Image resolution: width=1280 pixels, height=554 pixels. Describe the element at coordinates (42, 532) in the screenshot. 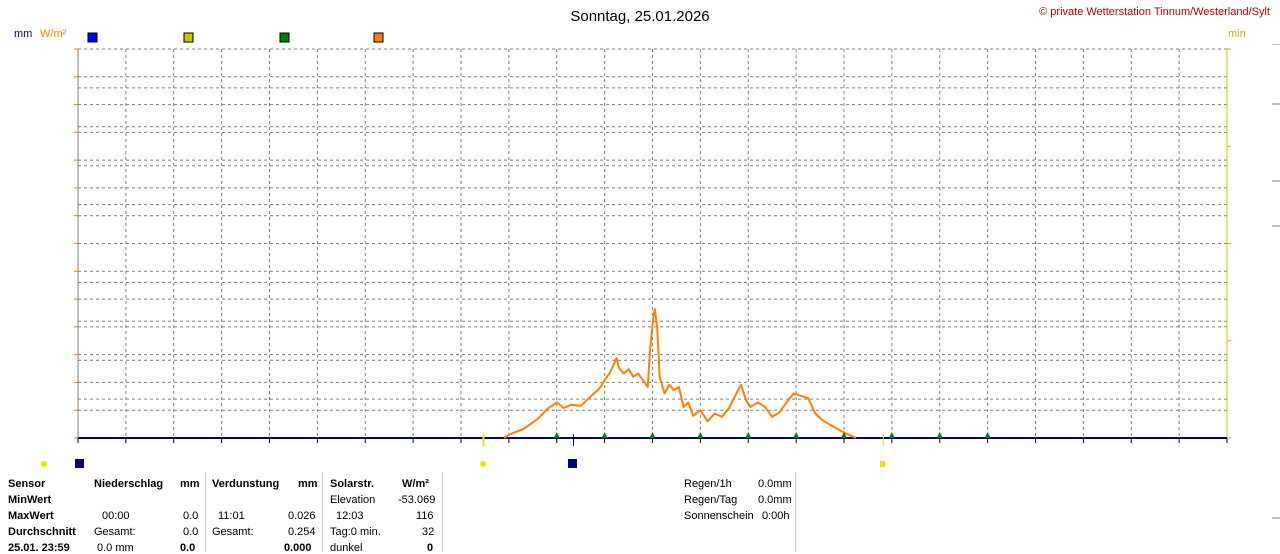

I see `row-label-durchschnitt: Durchschnitt` at that location.